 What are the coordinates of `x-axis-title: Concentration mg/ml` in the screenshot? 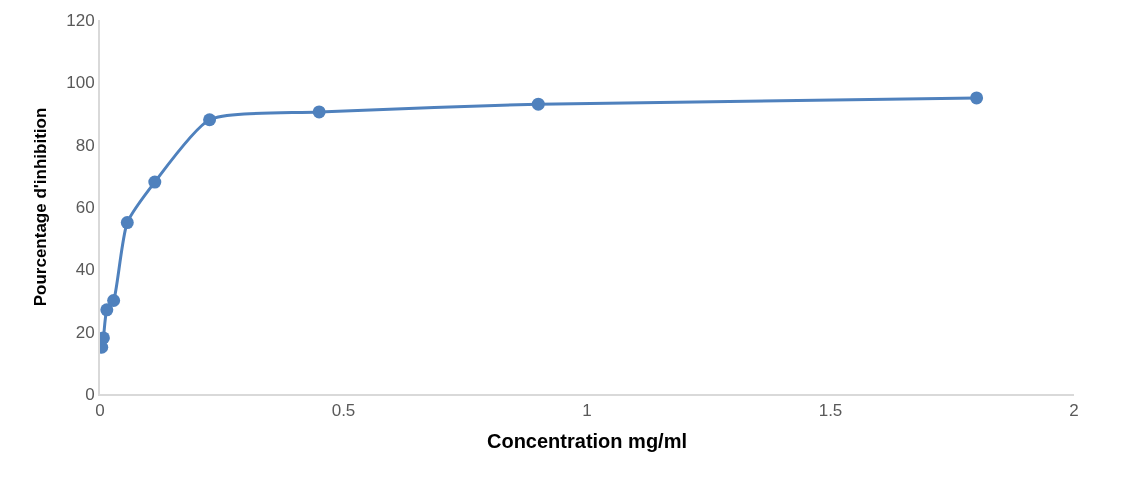 It's located at (587, 441).